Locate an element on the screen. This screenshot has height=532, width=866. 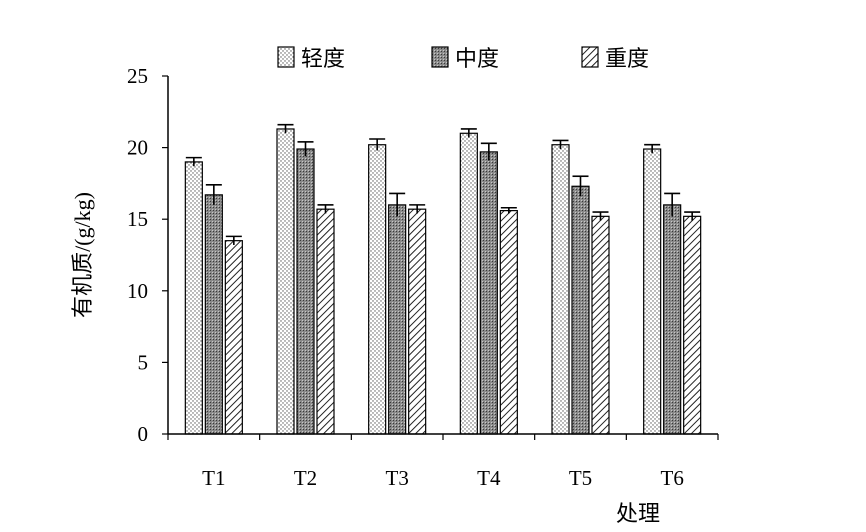
bar-T3-中度 is located at coordinates (397, 319).